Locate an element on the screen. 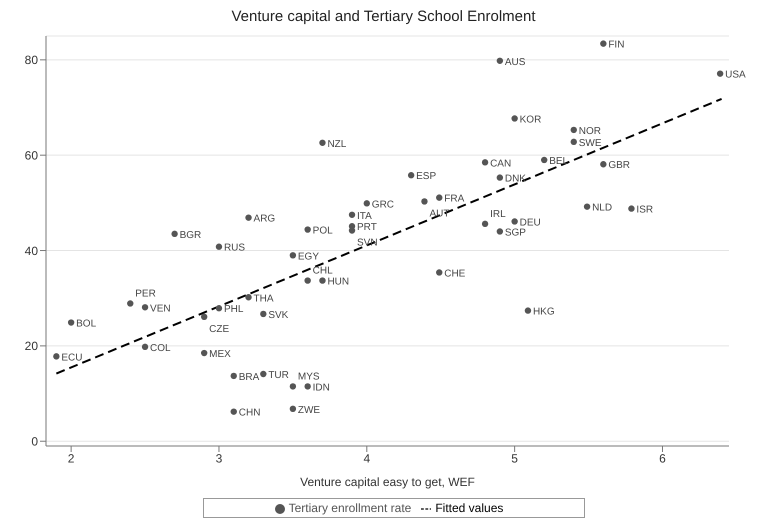 This screenshot has width=767, height=527. annotation: USA is located at coordinates (735, 75).